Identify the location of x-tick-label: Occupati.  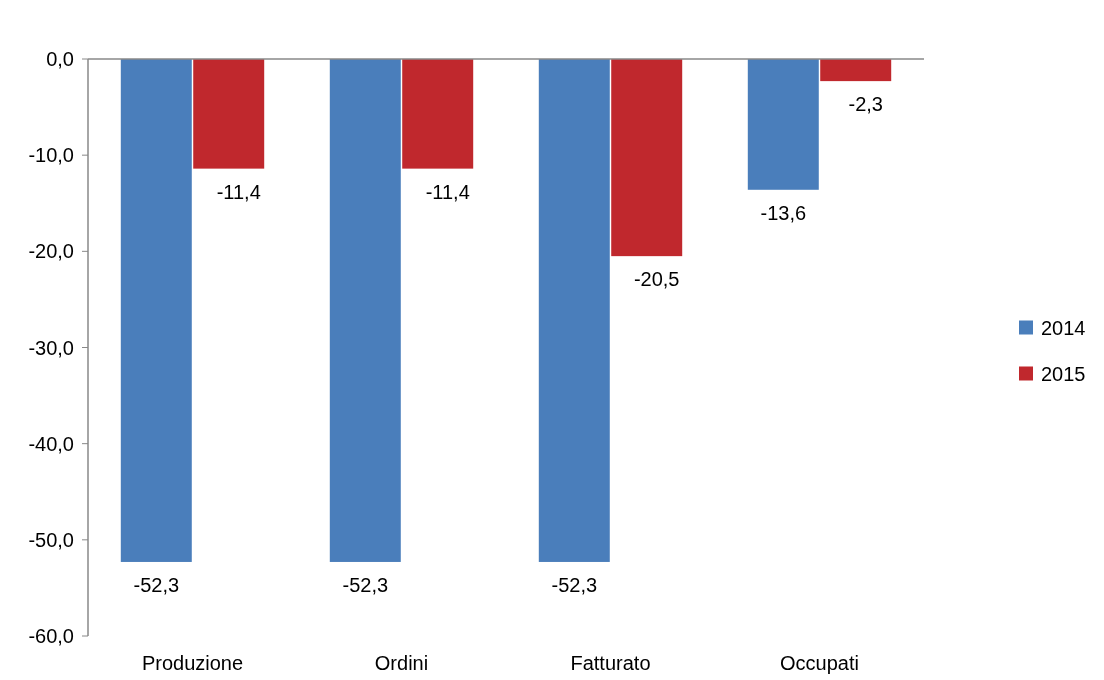
(819, 663).